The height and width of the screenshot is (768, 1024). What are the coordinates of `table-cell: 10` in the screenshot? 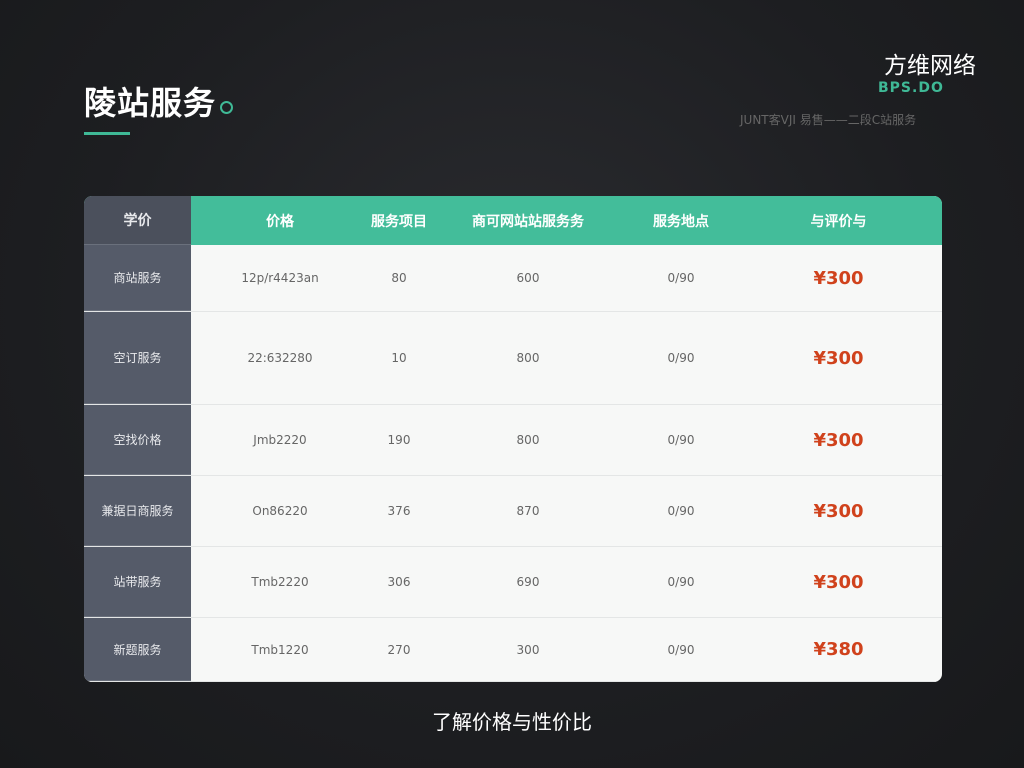 It's located at (399, 358).